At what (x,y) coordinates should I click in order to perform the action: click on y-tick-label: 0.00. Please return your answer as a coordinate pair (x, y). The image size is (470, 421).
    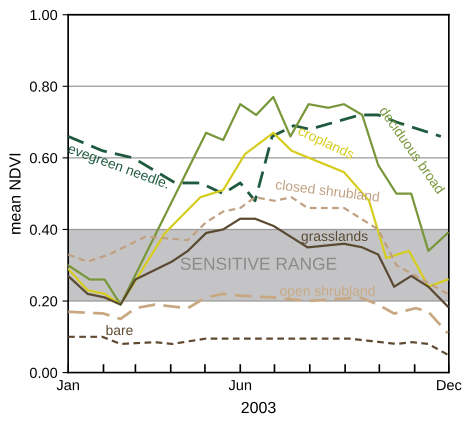
    Looking at the image, I should click on (44, 373).